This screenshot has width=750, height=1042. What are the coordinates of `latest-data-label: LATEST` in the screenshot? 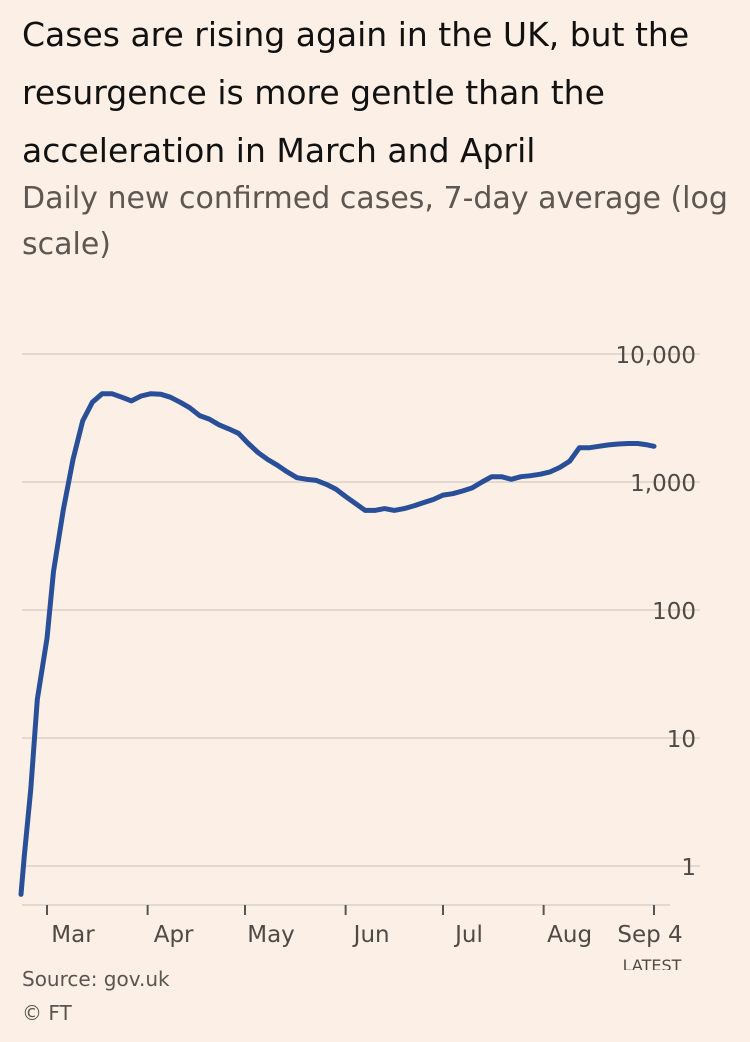 It's located at (652, 963).